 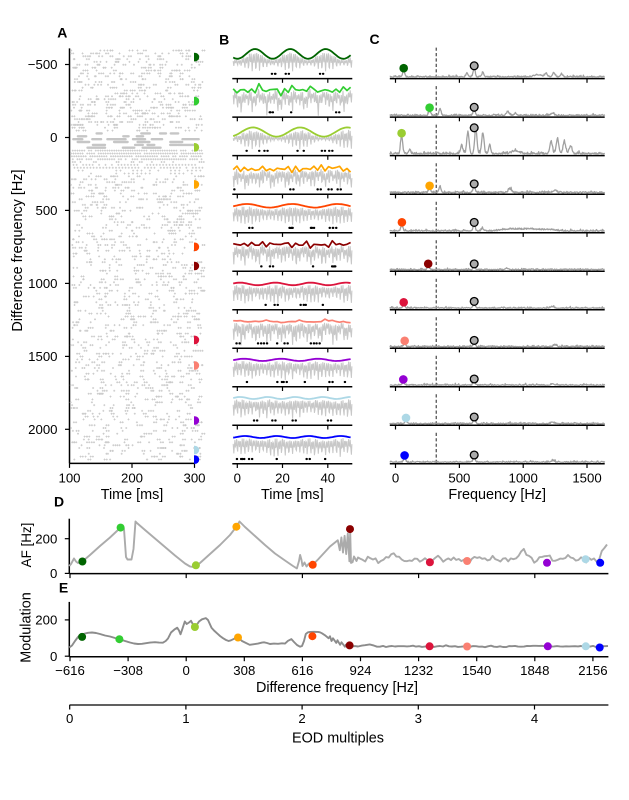 What do you see at coordinates (301, 718) in the screenshot?
I see `svg-text: 2` at bounding box center [301, 718].